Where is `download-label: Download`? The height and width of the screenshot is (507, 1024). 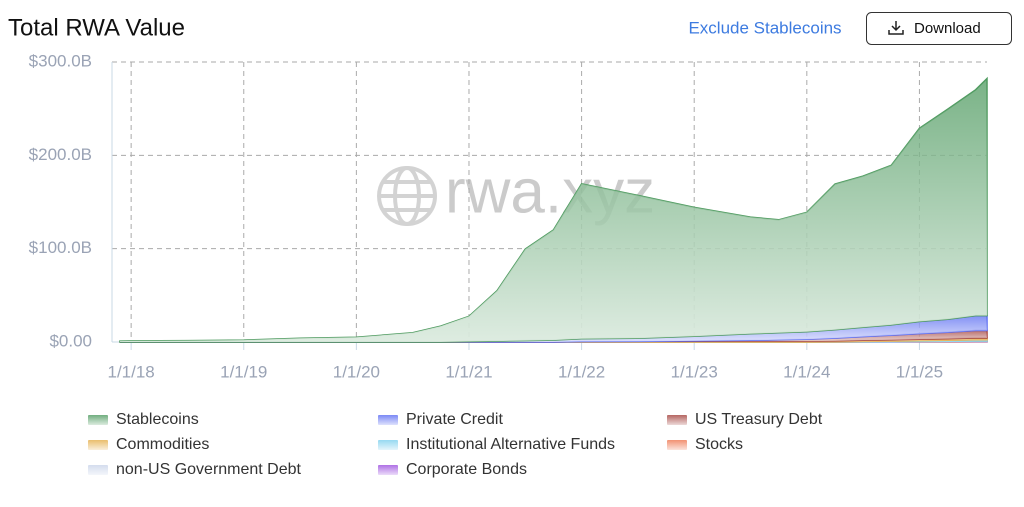
download-label: Download is located at coordinates (947, 28).